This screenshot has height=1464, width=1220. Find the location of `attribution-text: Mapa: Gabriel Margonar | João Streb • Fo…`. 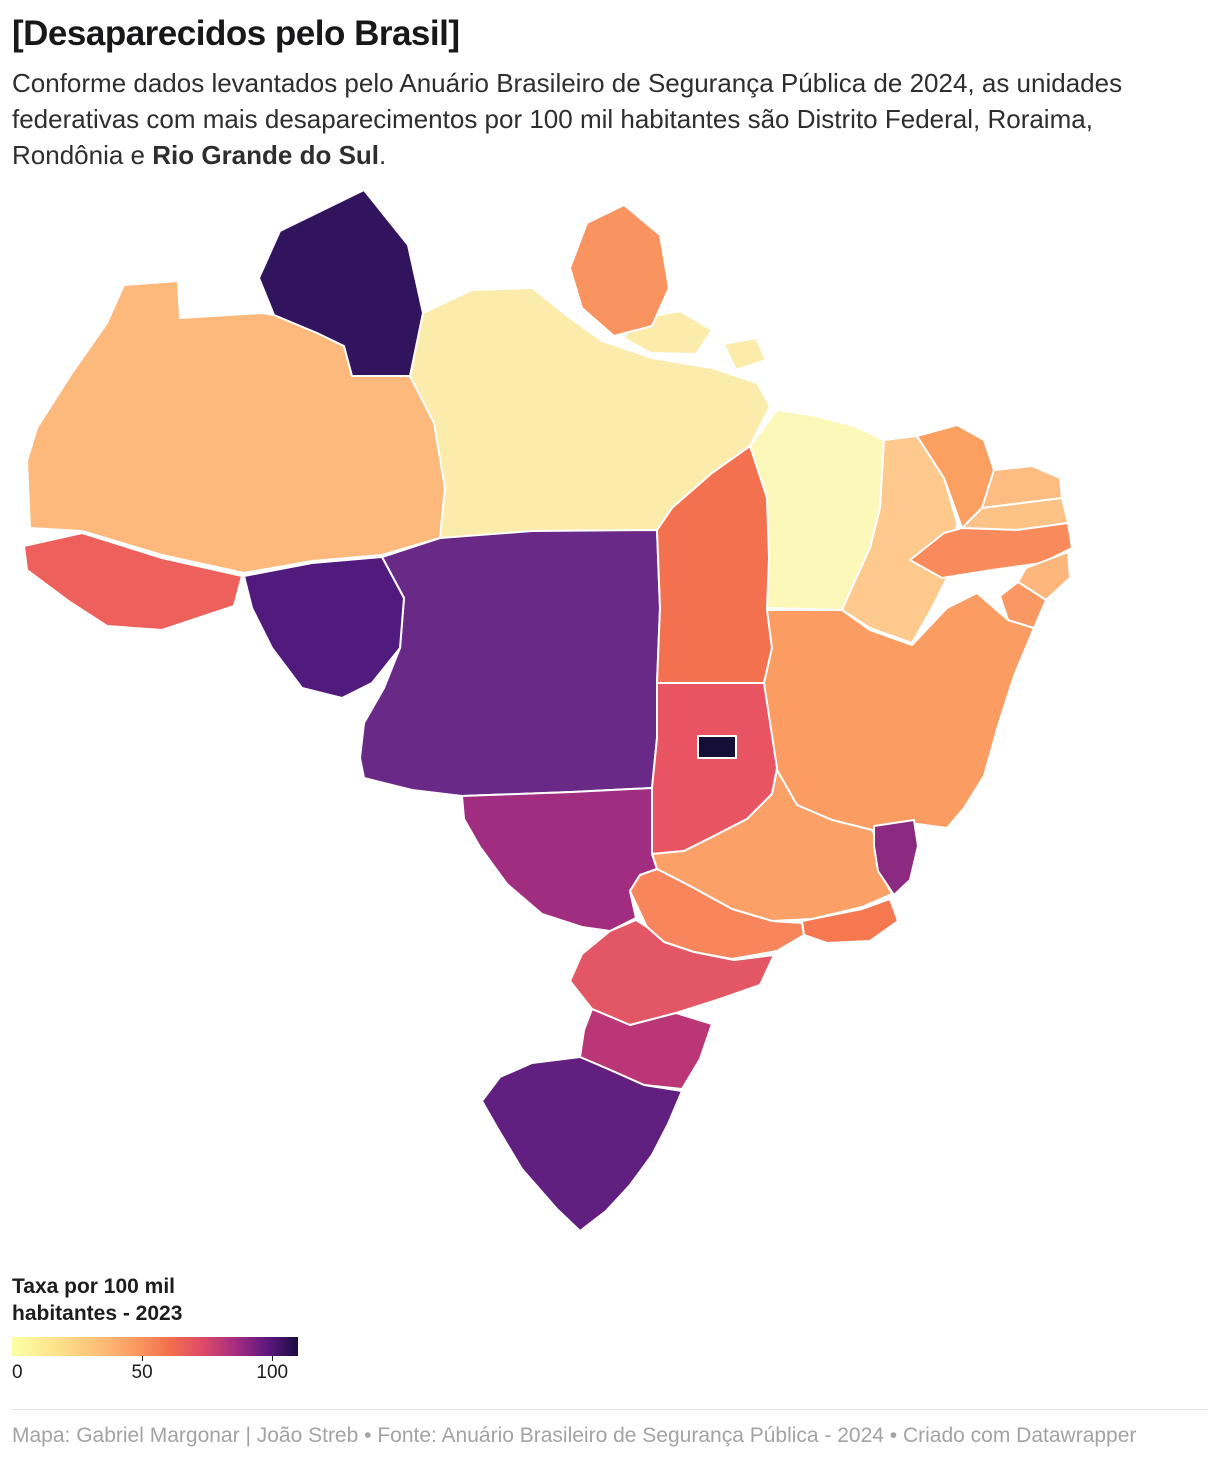

attribution-text: Mapa: Gabriel Margonar | João Streb • Fo… is located at coordinates (574, 1435).